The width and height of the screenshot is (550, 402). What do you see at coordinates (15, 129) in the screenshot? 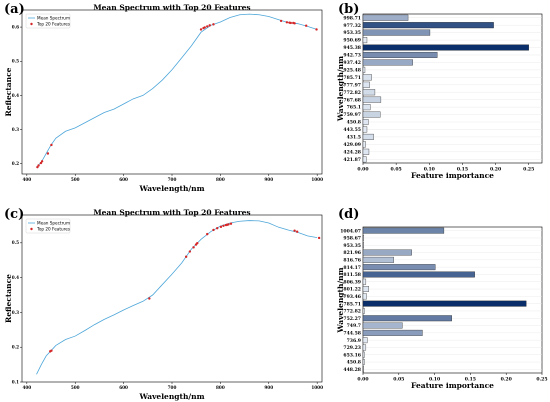
I see `y-tick-label-a: 0.3` at bounding box center [15, 129].